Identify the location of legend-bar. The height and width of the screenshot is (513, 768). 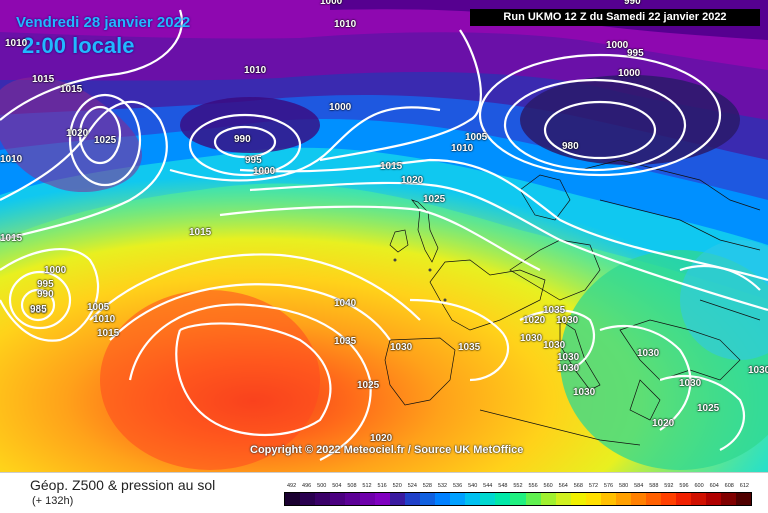
(518, 499).